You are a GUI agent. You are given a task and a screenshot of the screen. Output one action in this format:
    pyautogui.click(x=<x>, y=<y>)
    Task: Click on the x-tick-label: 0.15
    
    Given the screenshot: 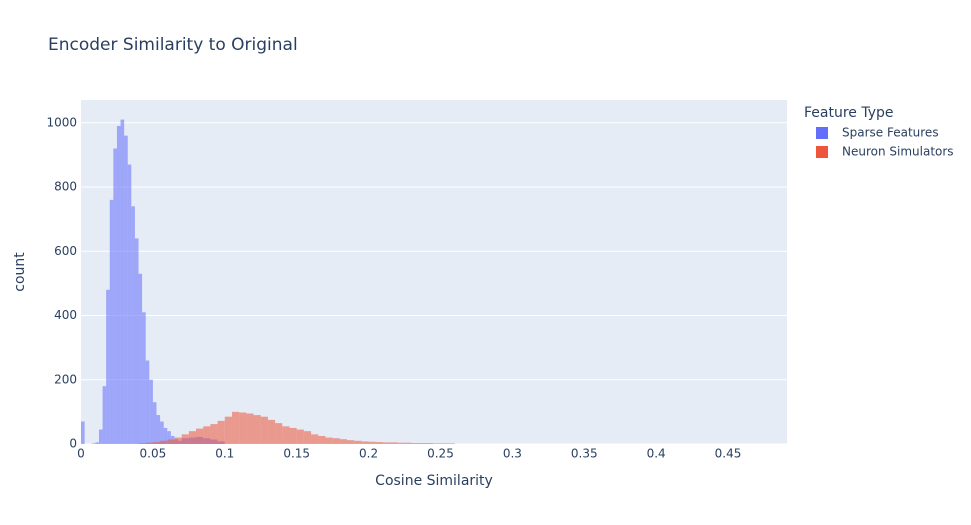 What is the action you would take?
    pyautogui.click(x=296, y=454)
    